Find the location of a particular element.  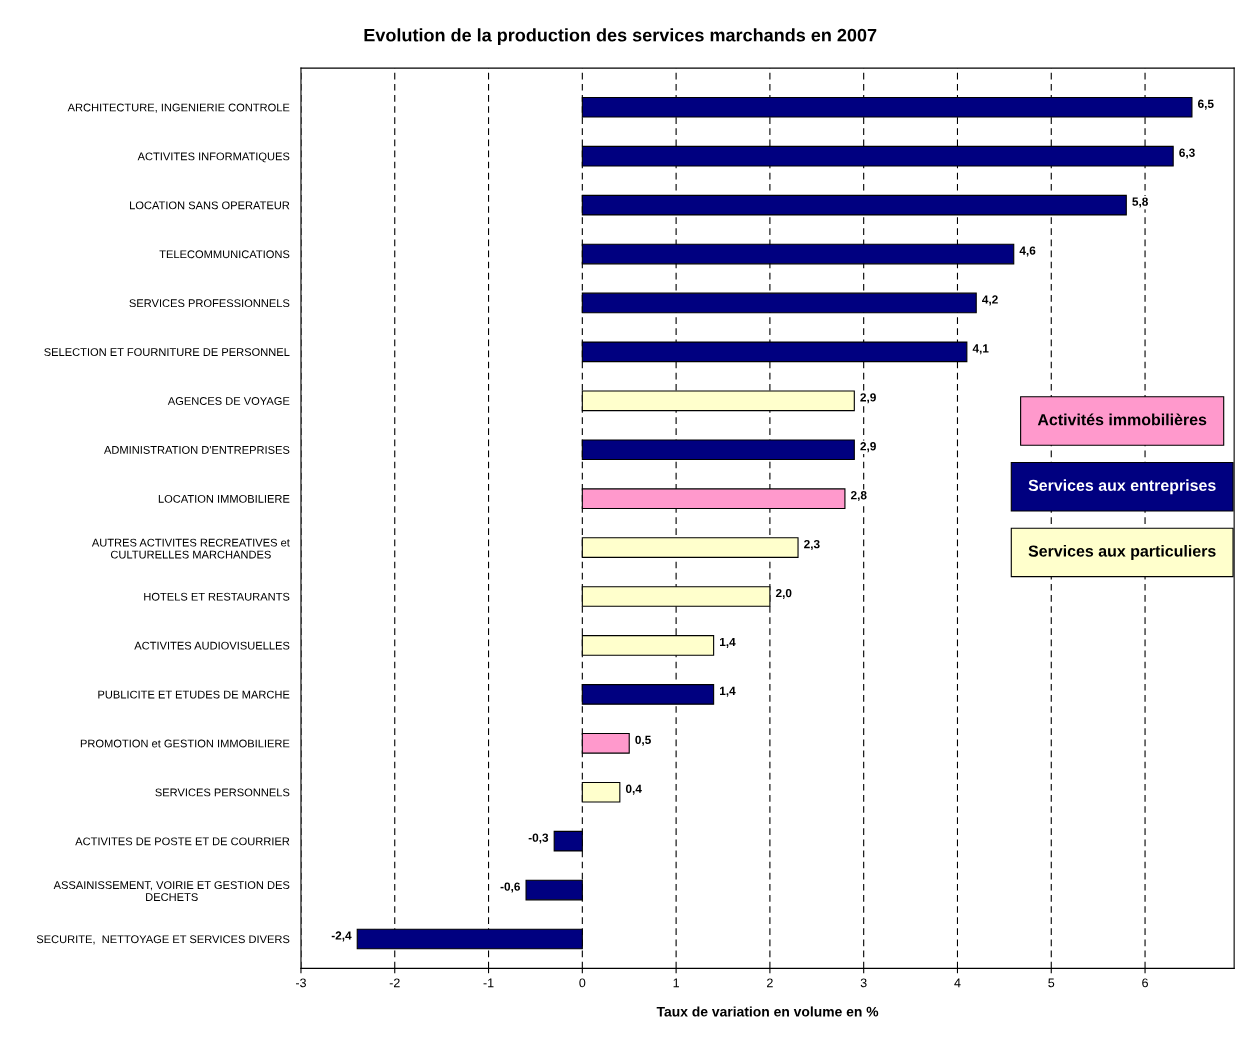

y-tick-label: LOCATION IMMOBILIERE is located at coordinates (224, 498).